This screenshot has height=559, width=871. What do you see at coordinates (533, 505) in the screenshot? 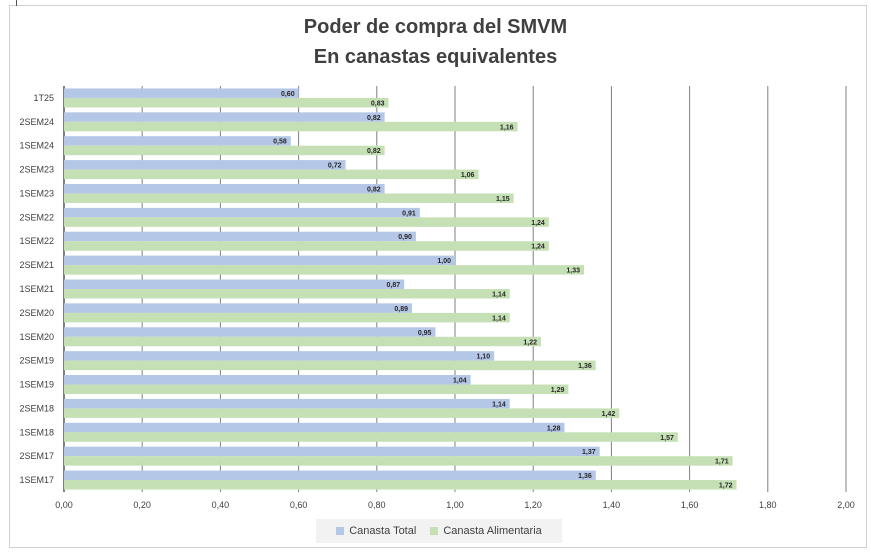
I see `x-tick-label: 1,20` at bounding box center [533, 505].